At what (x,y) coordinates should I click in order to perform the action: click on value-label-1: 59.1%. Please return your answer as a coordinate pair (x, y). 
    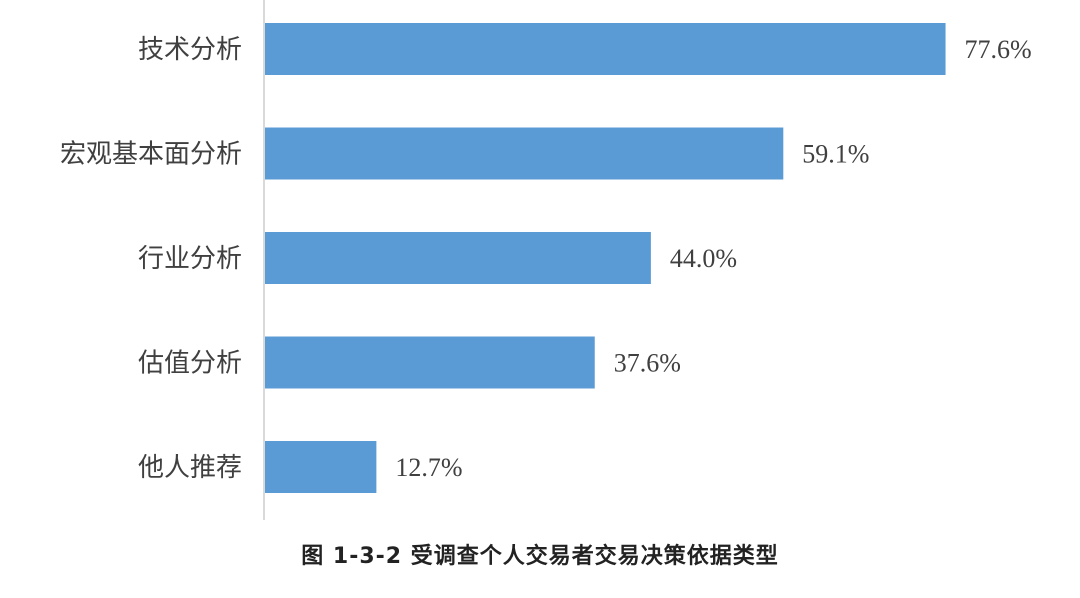
    Looking at the image, I should click on (835, 154).